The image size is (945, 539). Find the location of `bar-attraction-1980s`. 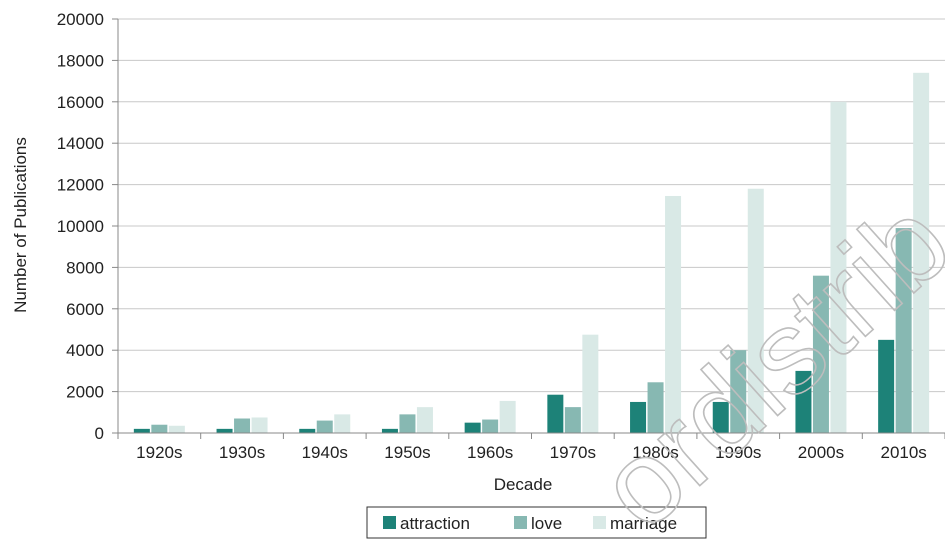

bar-attraction-1980s is located at coordinates (638, 417).